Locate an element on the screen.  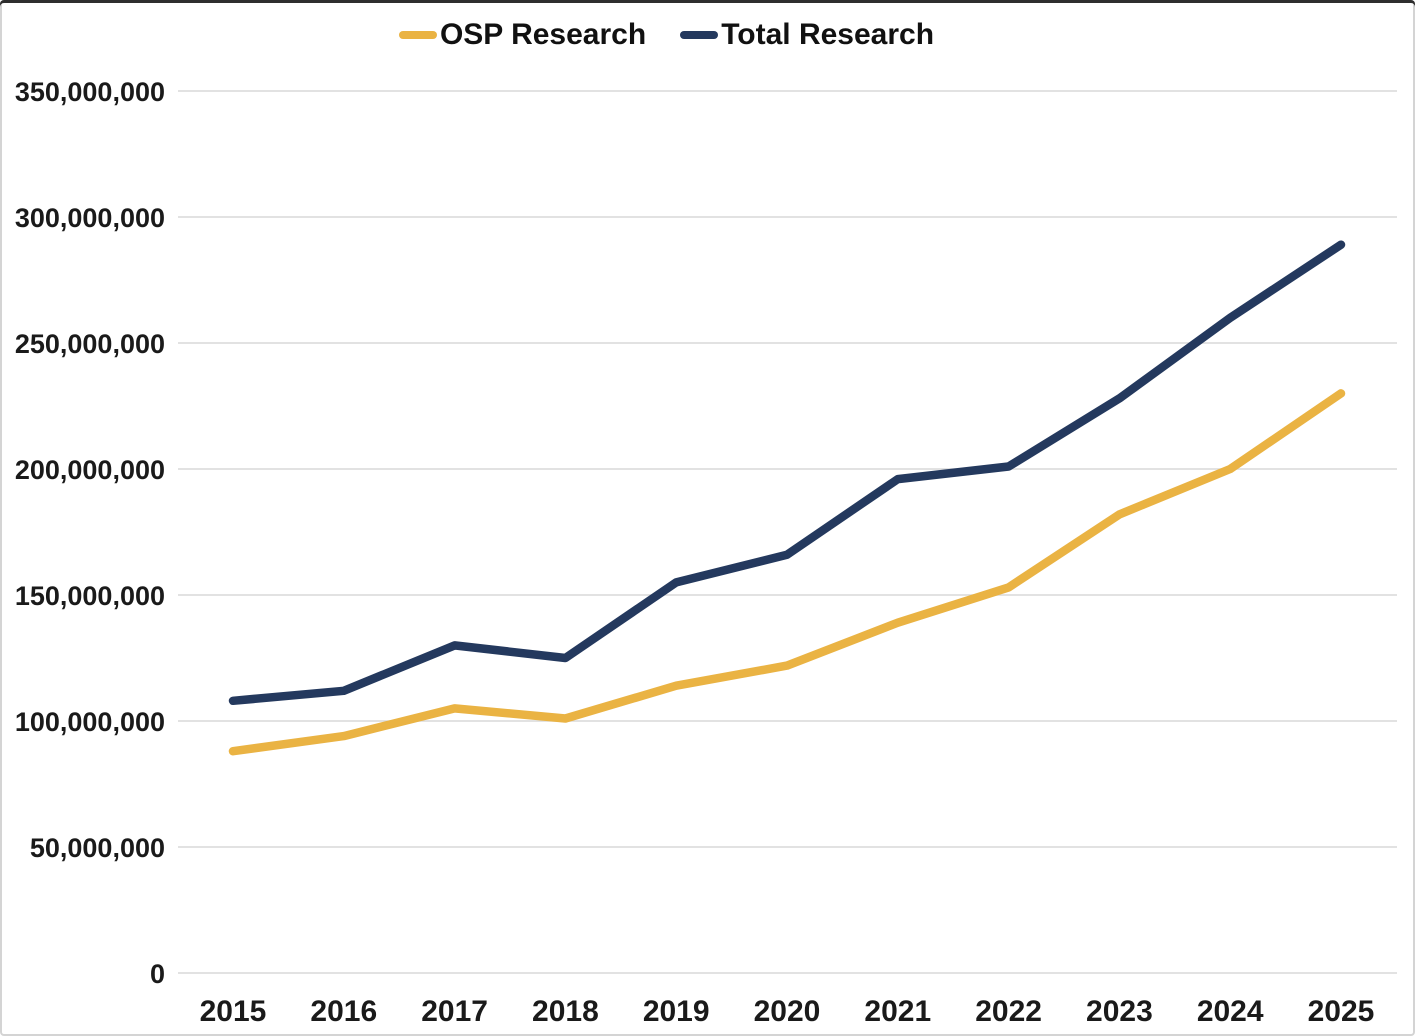
legend: OSP Research Total Research is located at coordinates (707, 35).